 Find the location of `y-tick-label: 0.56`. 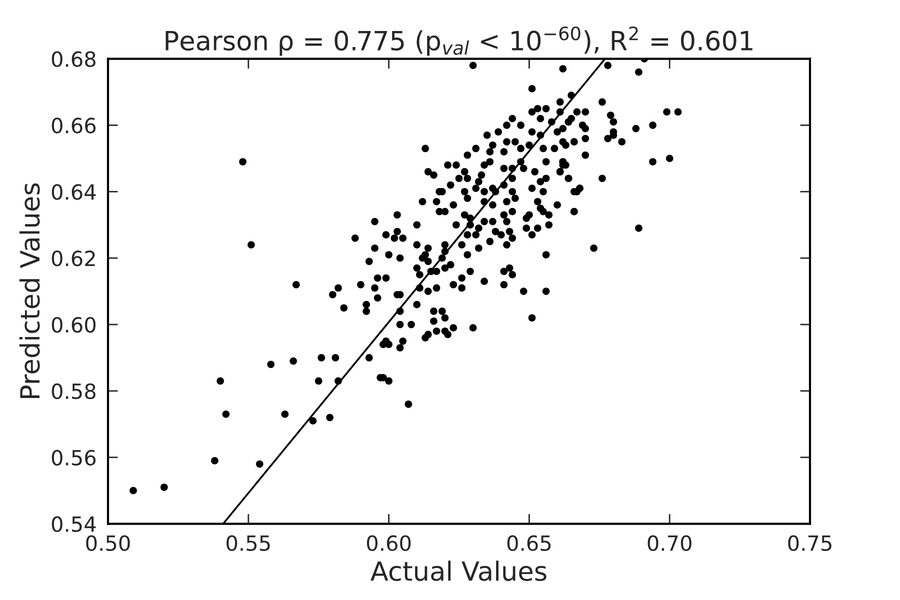

y-tick-label: 0.56 is located at coordinates (74, 458).